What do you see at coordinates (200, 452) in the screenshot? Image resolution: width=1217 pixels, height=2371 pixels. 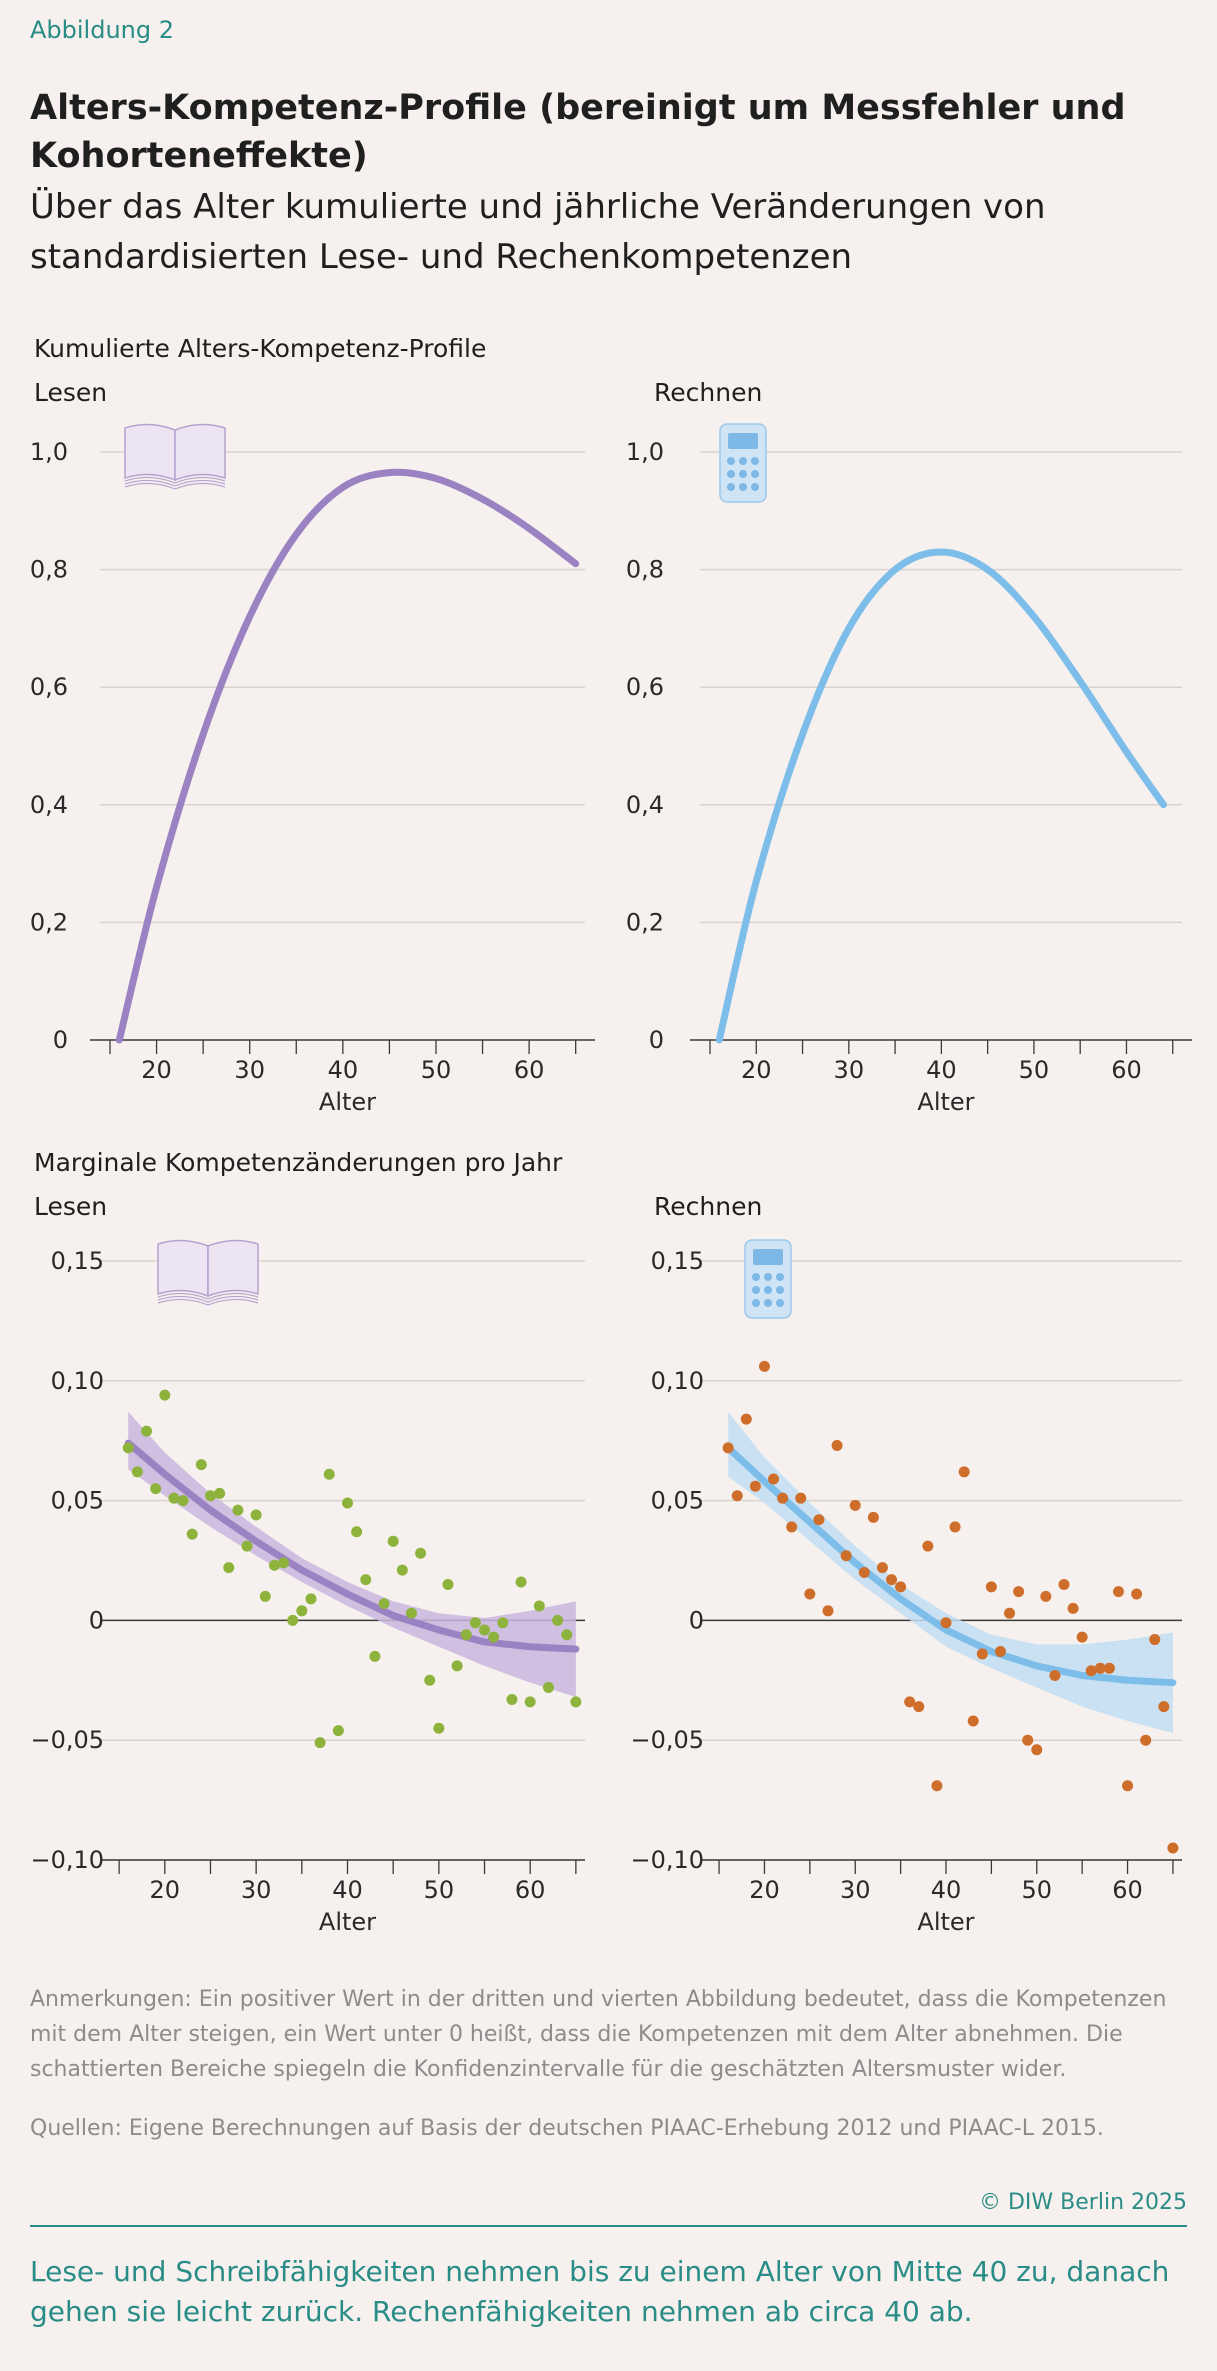 I see `book-right-page` at bounding box center [200, 452].